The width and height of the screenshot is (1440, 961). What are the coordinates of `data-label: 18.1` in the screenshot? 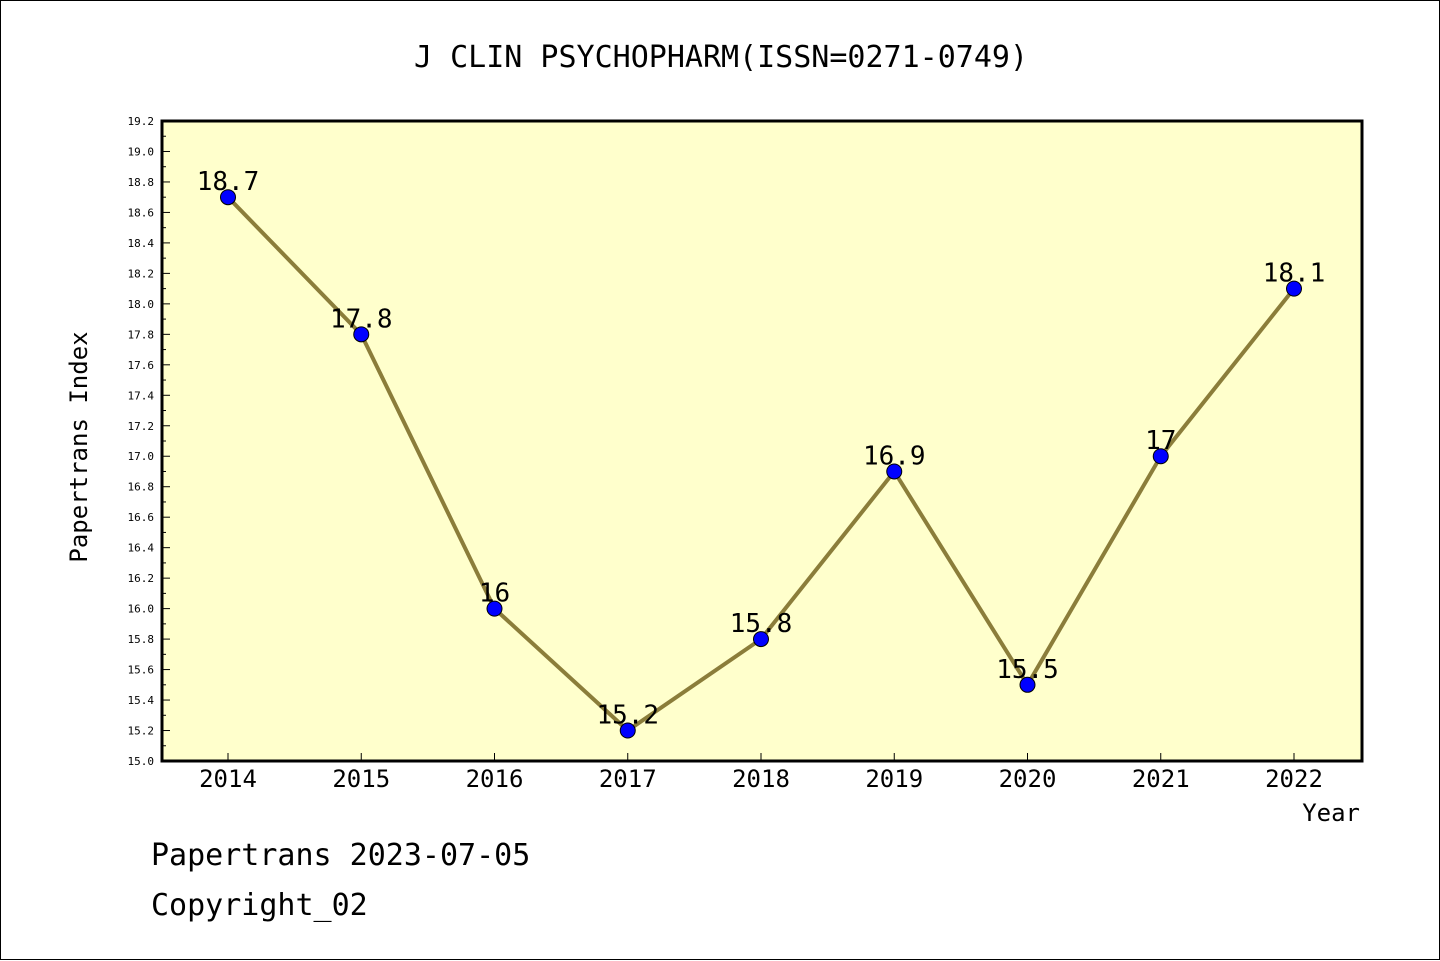 It's located at (1294, 274).